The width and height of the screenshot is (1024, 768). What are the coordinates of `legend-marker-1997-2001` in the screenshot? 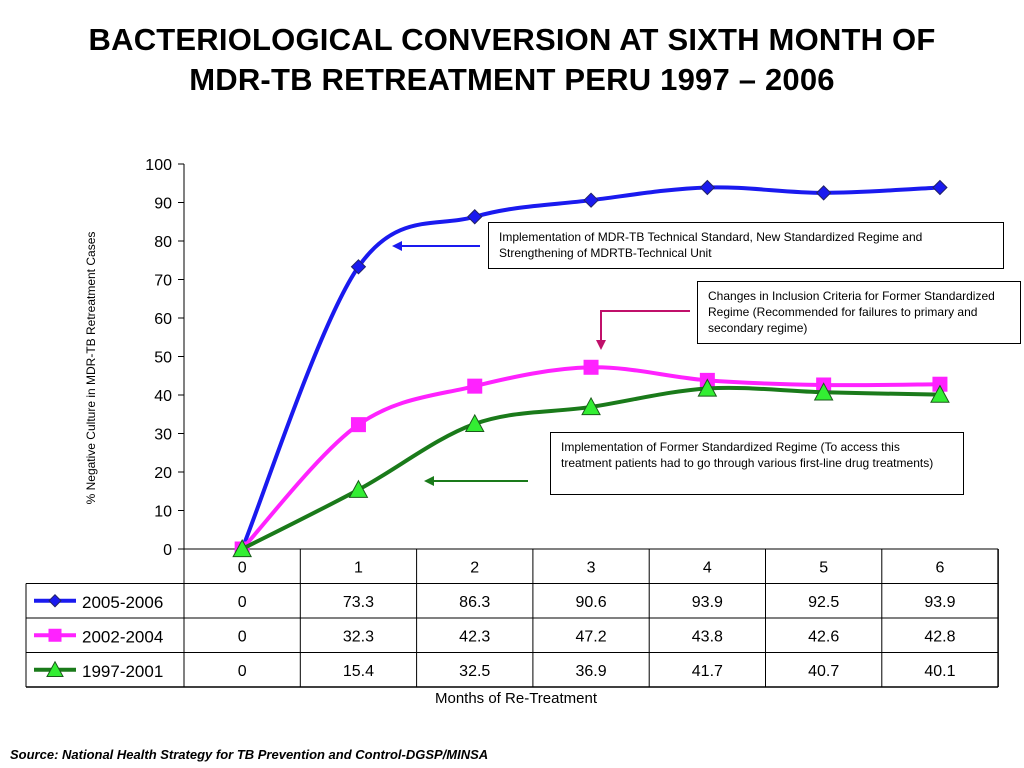 It's located at (55, 669).